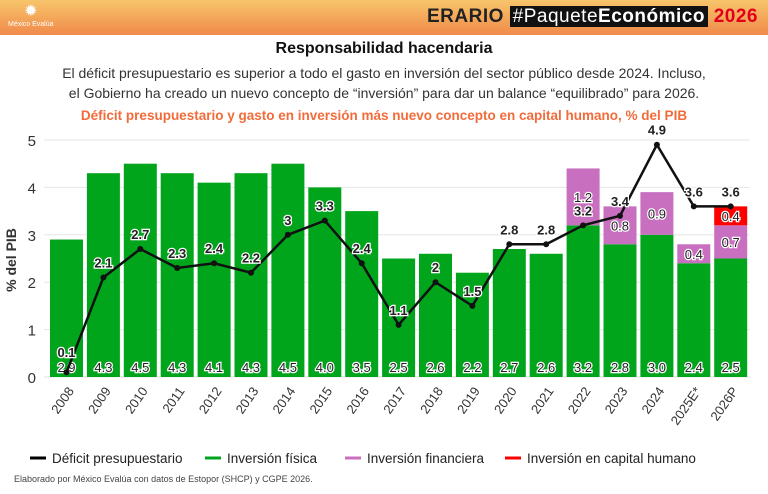 Image resolution: width=768 pixels, height=494 pixels. I want to click on logo: ✹ México Evalúa, so click(31, 15).